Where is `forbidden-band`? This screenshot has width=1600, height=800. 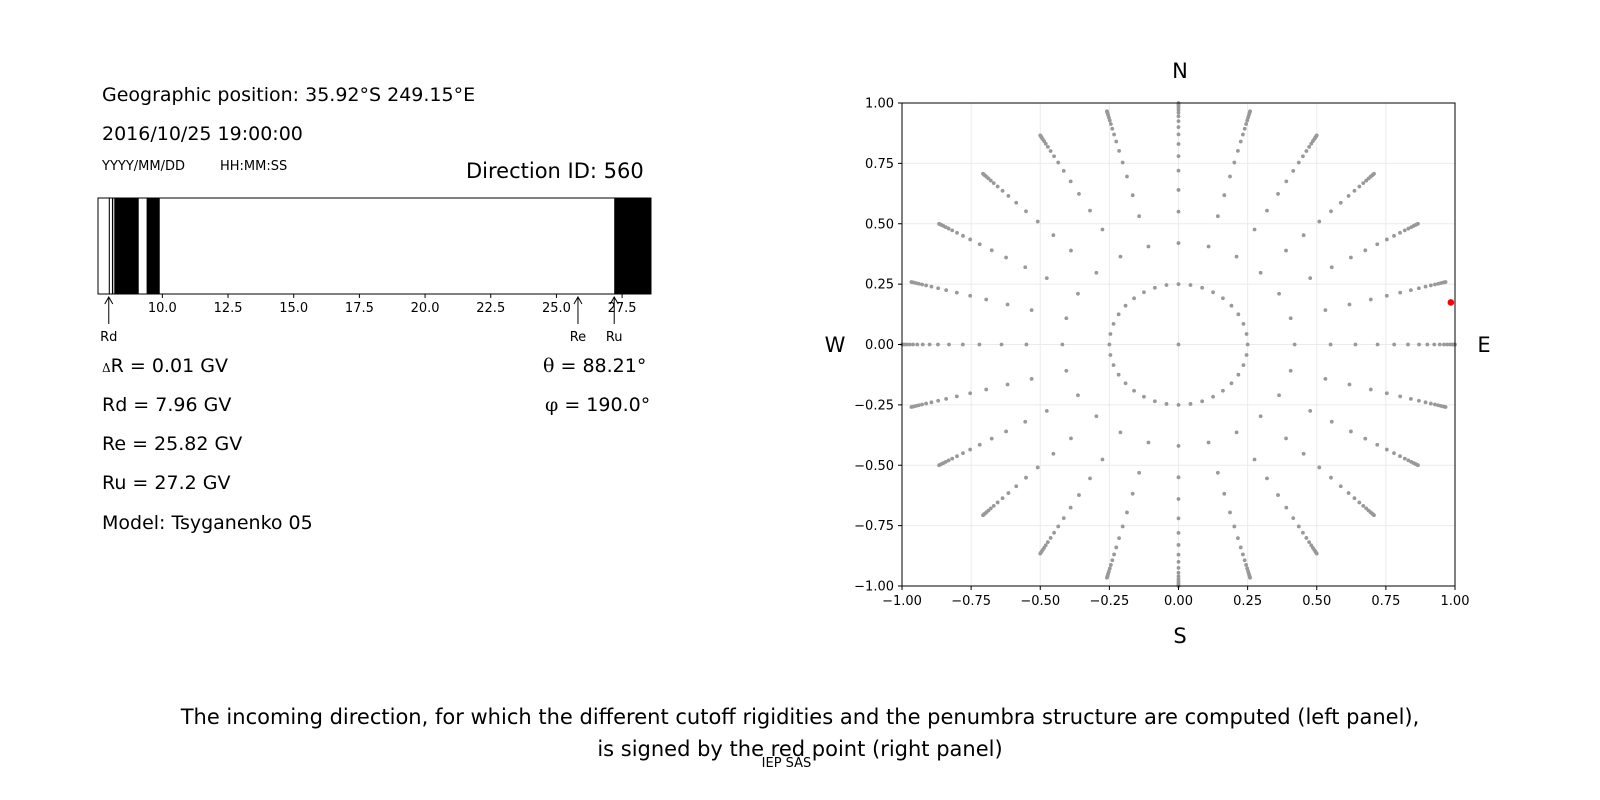
forbidden-band is located at coordinates (153, 246).